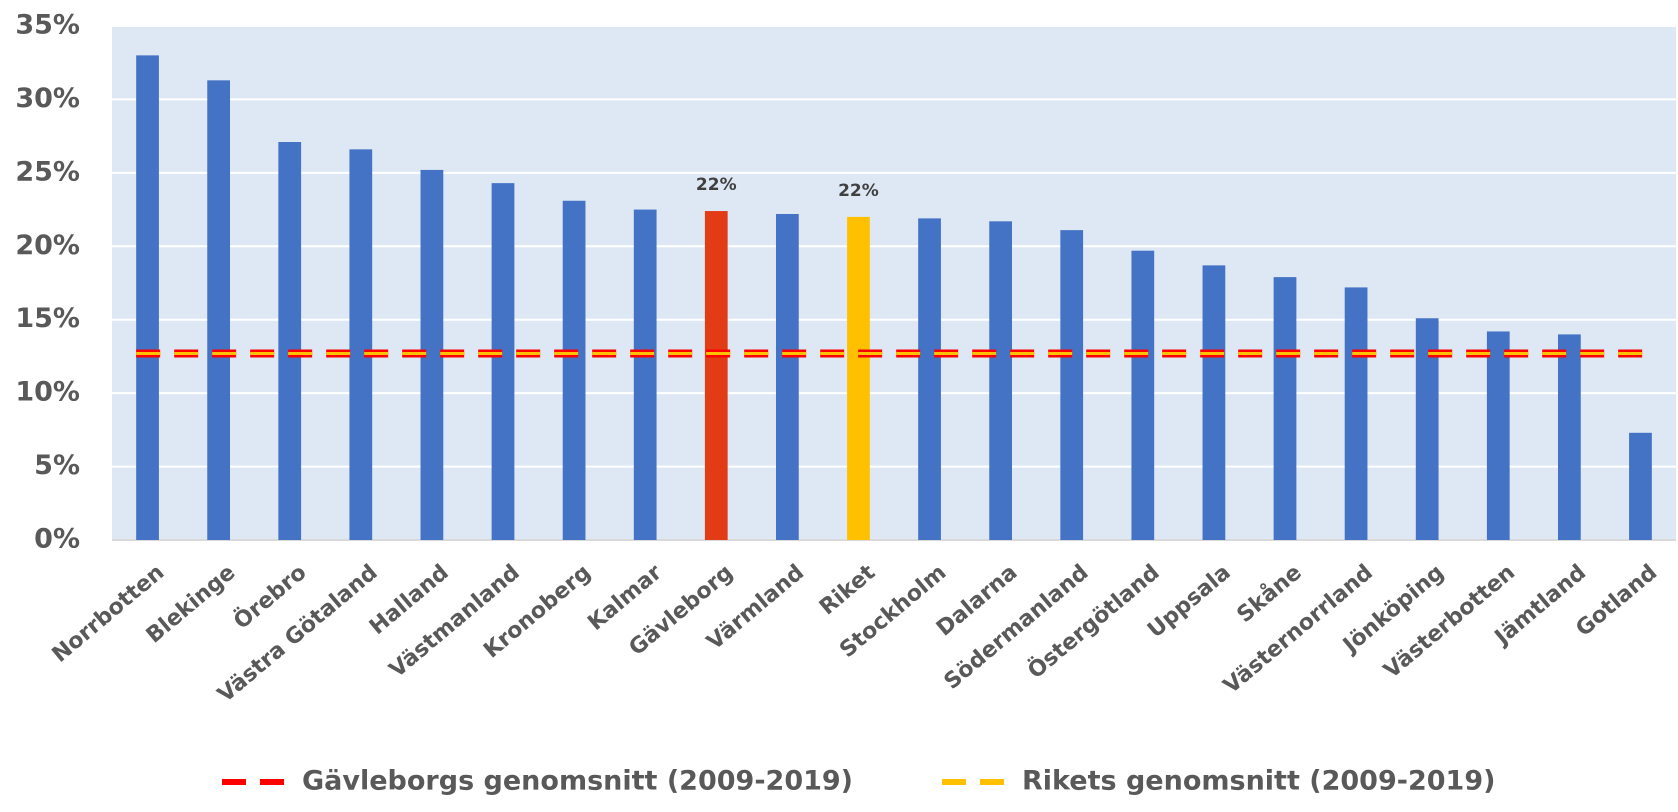 The image size is (1678, 812). What do you see at coordinates (1449, 622) in the screenshot?
I see `x-tick-label: Västerbotten` at bounding box center [1449, 622].